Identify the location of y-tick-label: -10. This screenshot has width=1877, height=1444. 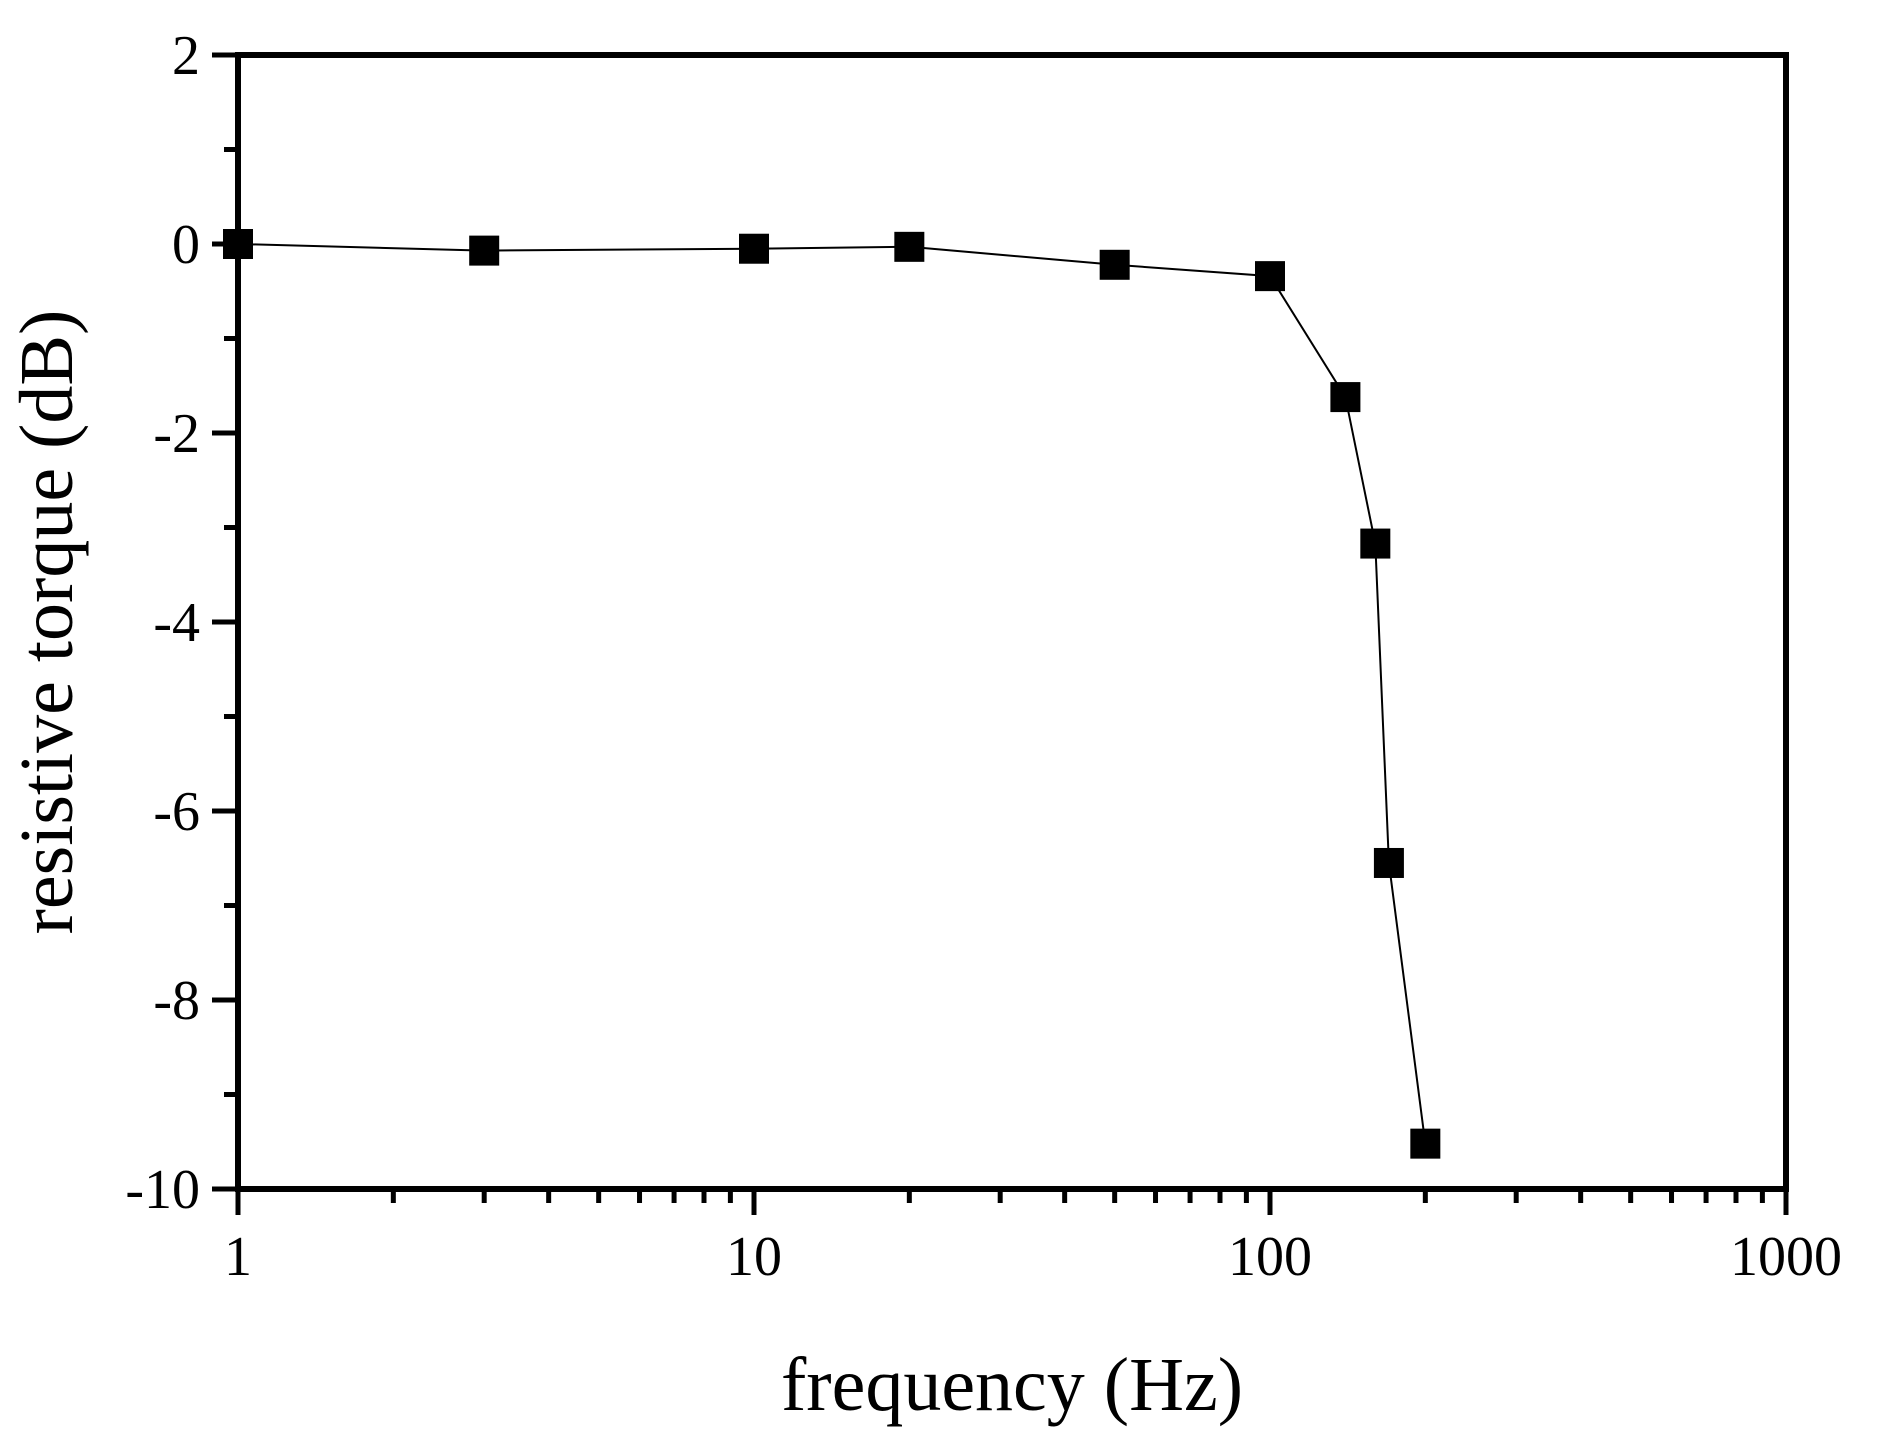
(162, 1190).